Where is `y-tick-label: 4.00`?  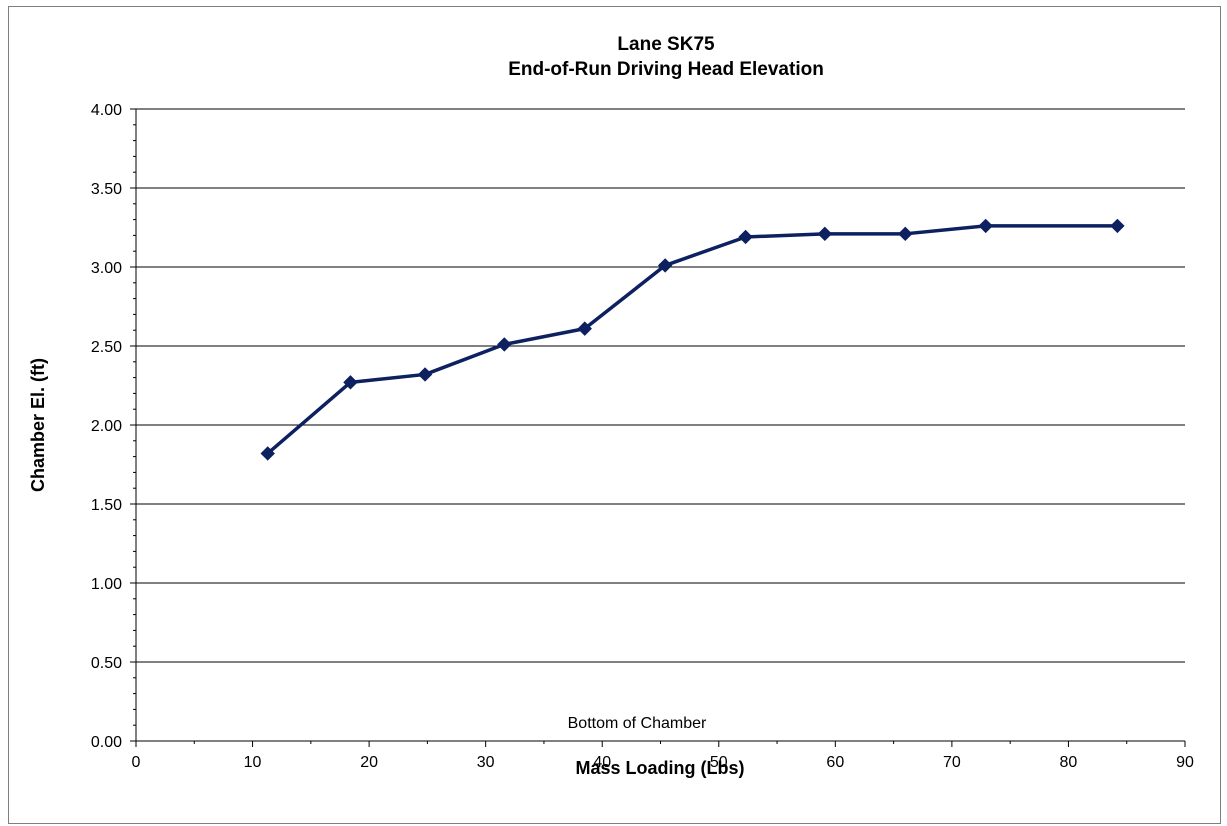 y-tick-label: 4.00 is located at coordinates (106, 110).